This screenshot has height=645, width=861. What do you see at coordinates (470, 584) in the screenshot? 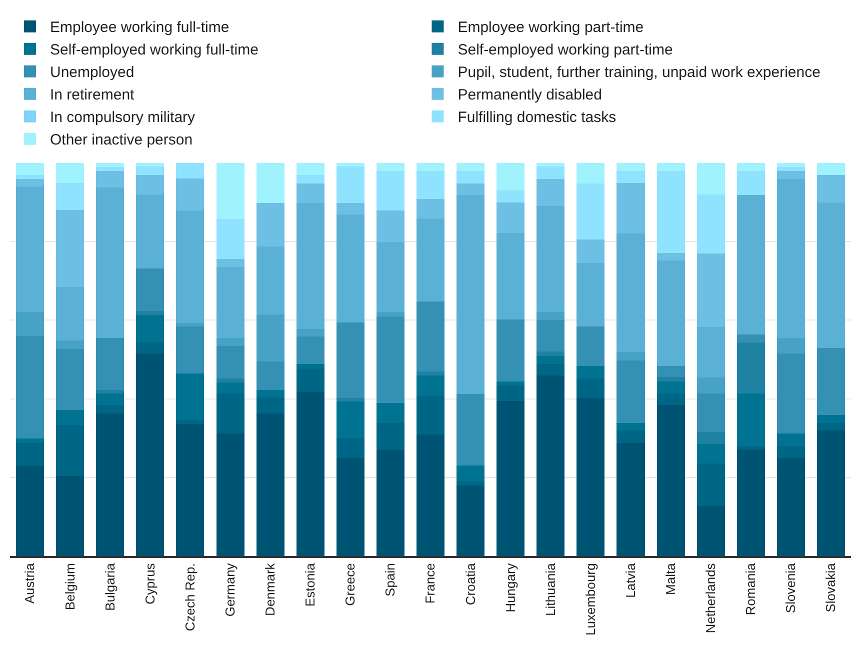
I see `x-tick-label: Croatia` at bounding box center [470, 584].